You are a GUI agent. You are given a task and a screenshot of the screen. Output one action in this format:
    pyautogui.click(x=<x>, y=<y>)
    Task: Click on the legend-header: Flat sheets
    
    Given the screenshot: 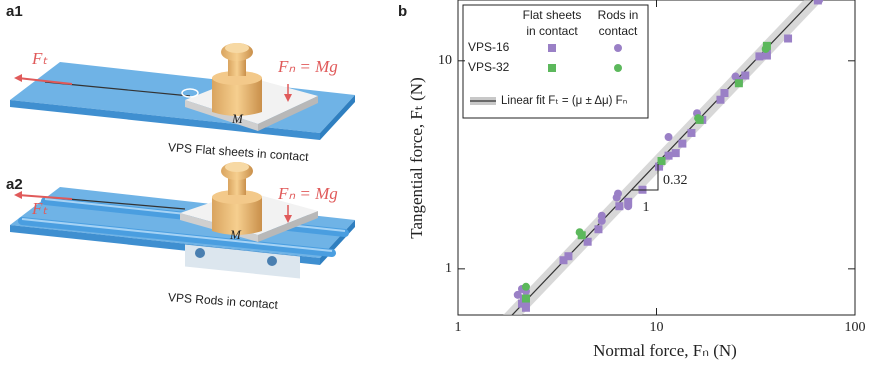 What is the action you would take?
    pyautogui.click(x=552, y=15)
    